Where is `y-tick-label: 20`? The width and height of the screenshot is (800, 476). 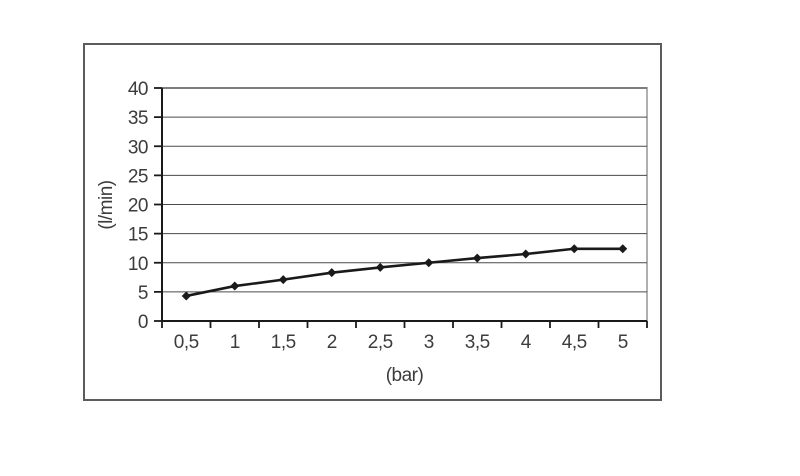
y-tick-label: 20 is located at coordinates (138, 206).